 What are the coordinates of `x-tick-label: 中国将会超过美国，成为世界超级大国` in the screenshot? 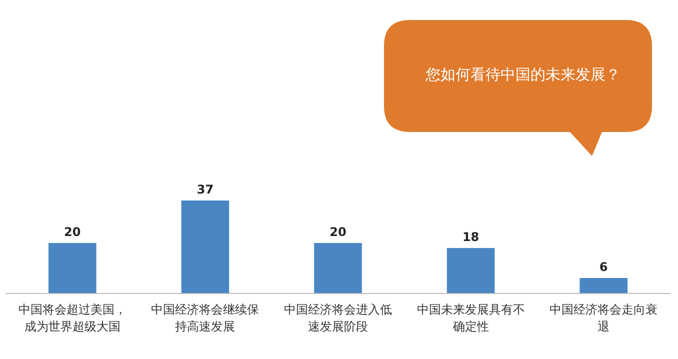 It's located at (72, 318).